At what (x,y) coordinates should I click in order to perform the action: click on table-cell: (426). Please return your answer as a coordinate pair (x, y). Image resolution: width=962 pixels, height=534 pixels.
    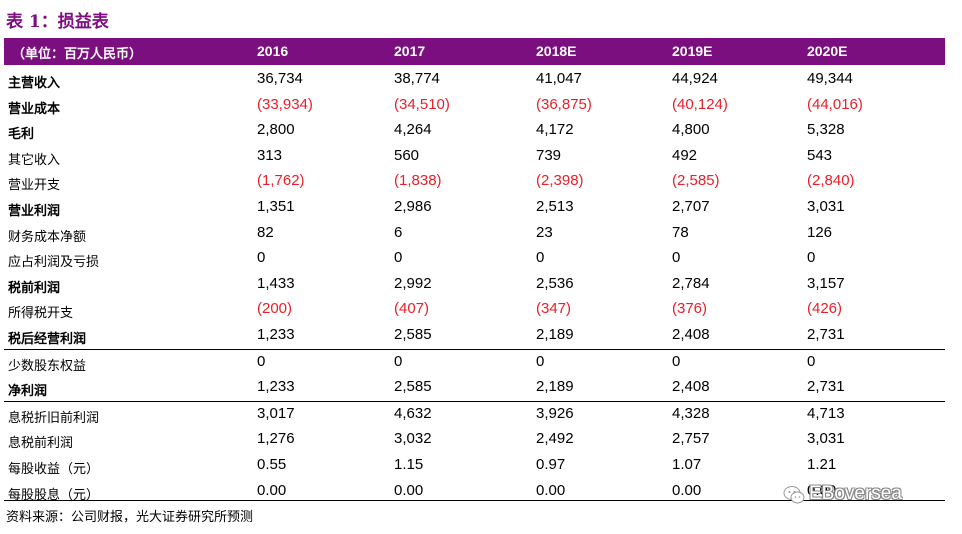
    Looking at the image, I should click on (825, 309).